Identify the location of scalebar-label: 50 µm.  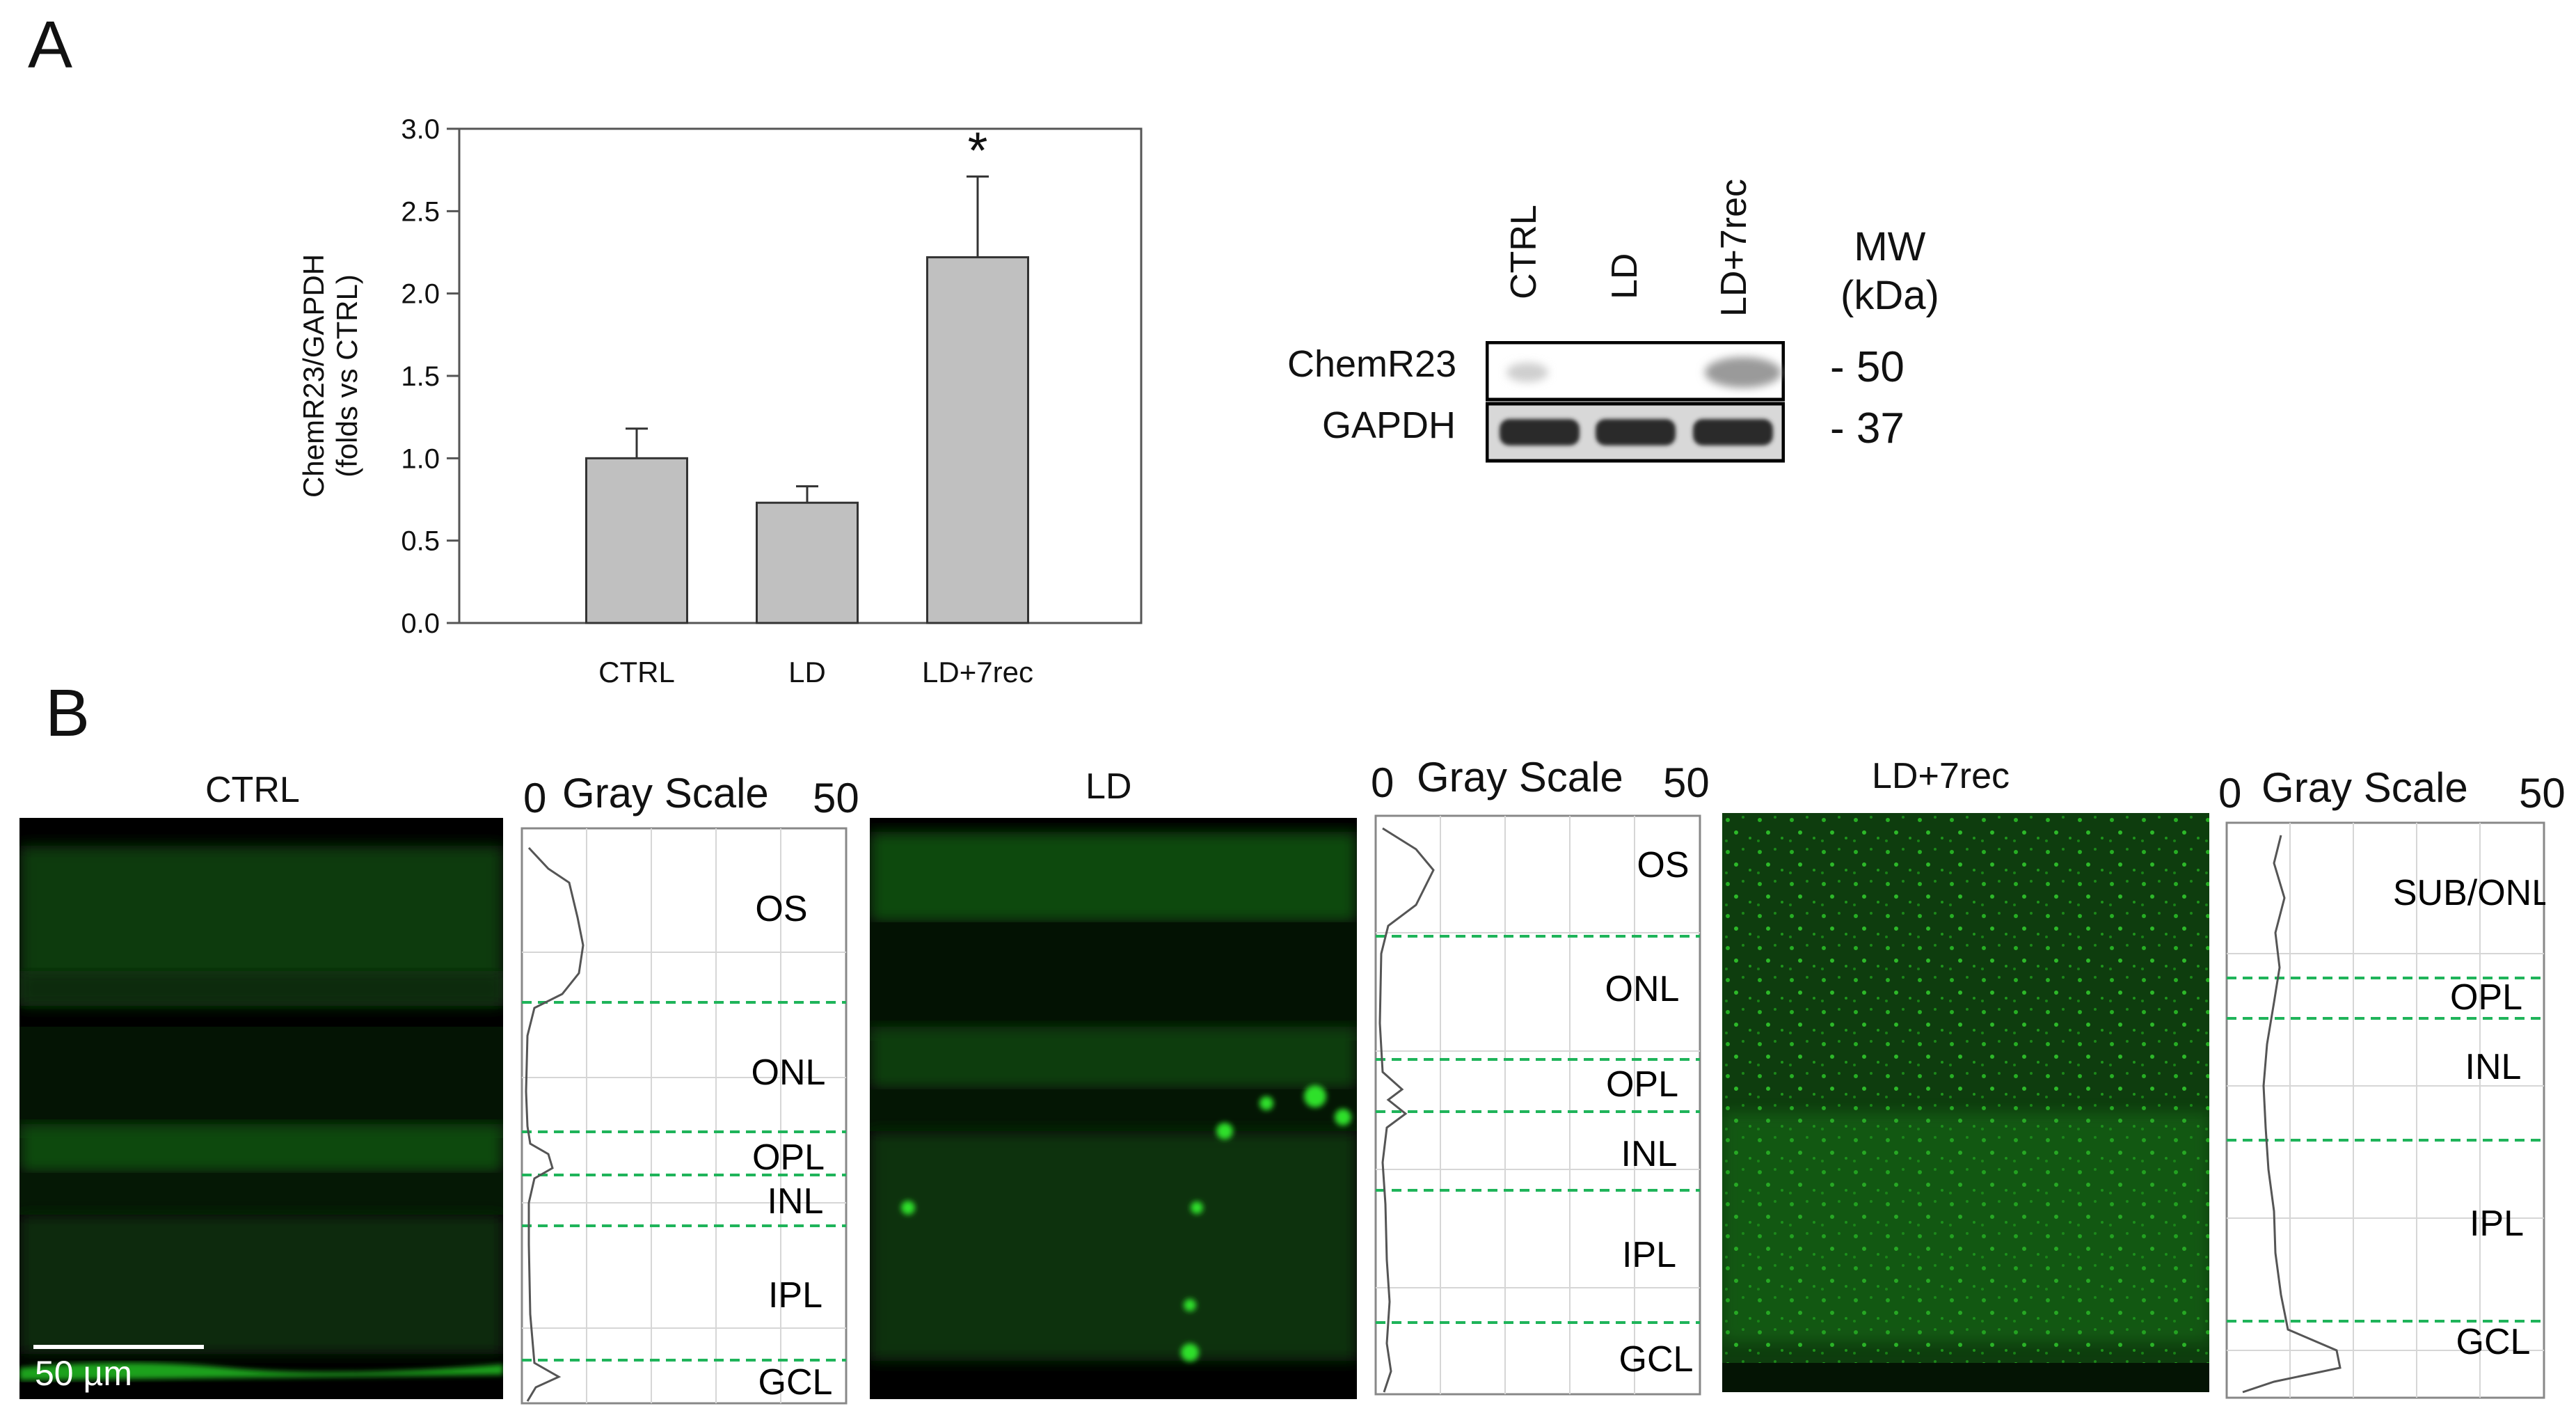
(83, 1373).